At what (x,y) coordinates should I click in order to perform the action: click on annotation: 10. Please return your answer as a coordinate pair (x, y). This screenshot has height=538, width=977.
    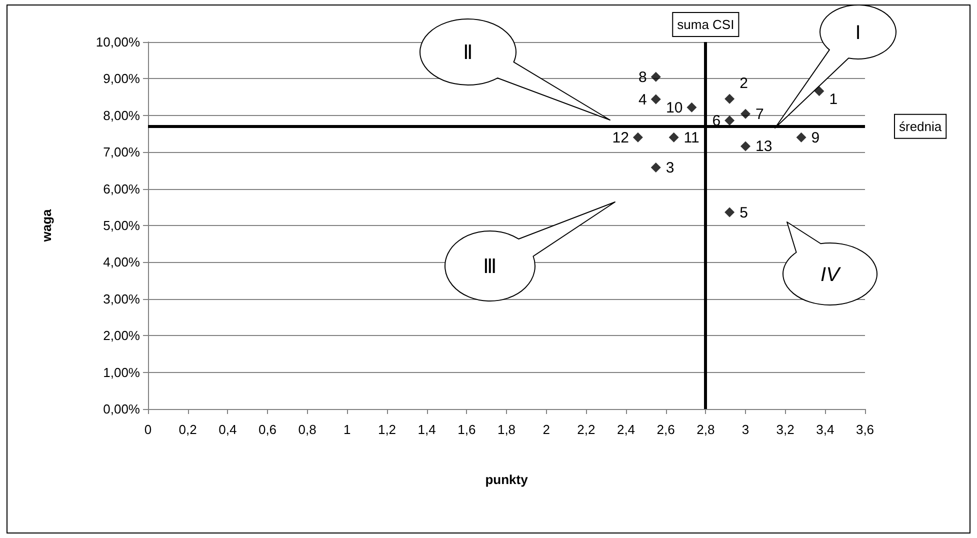
    Looking at the image, I should click on (674, 107).